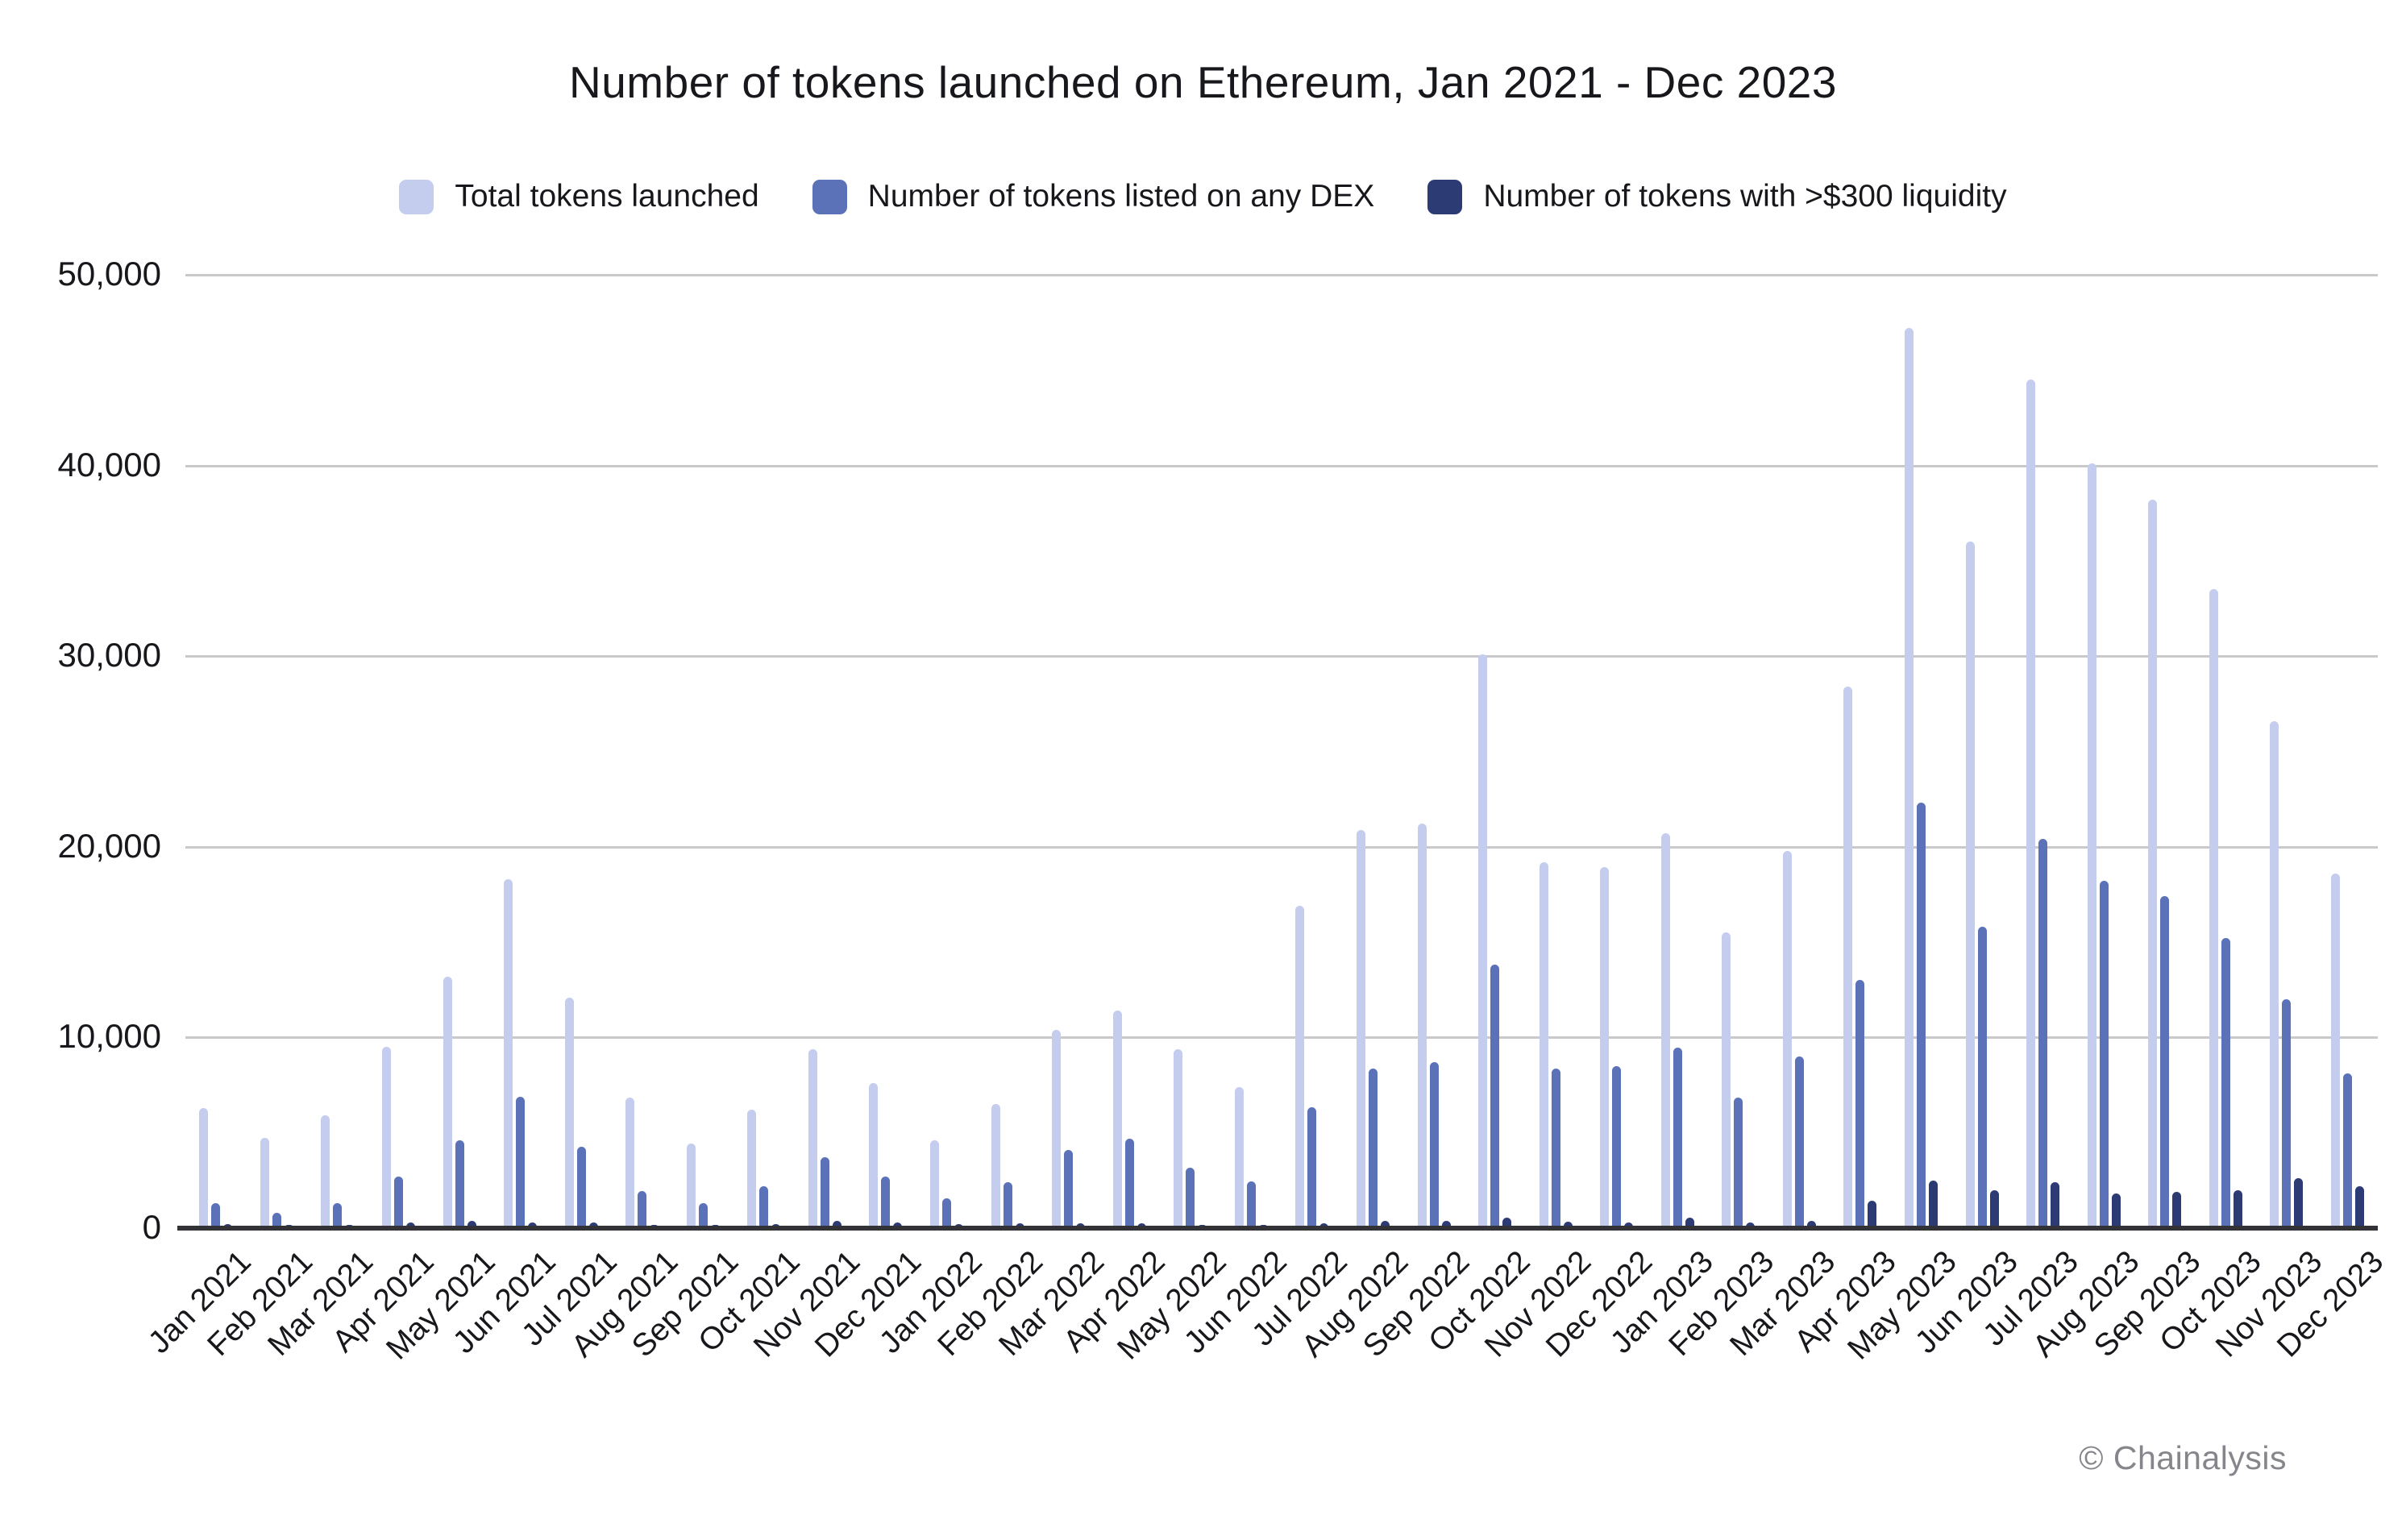 The width and height of the screenshot is (2406, 1540). Describe the element at coordinates (593, 1225) in the screenshot. I see `bar-liquidity-jul-2021` at that location.